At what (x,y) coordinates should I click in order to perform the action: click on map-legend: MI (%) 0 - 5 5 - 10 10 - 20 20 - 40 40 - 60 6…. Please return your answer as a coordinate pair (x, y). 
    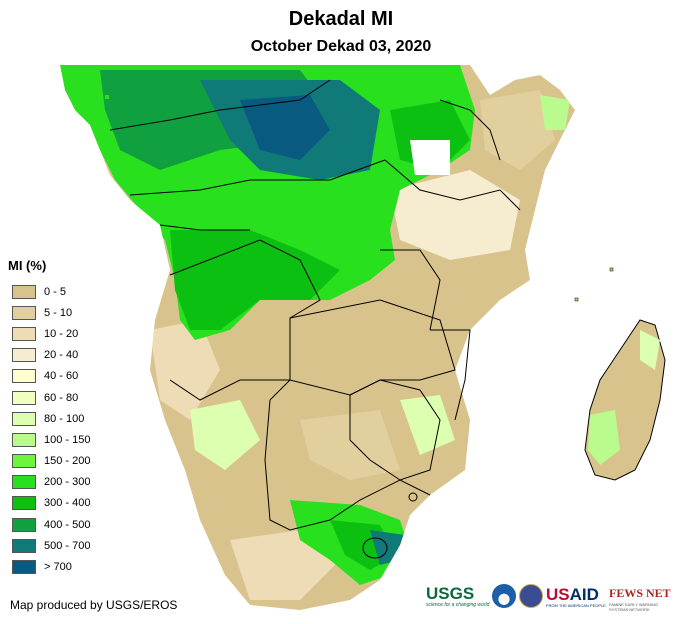
    Looking at the image, I should click on (73, 418).